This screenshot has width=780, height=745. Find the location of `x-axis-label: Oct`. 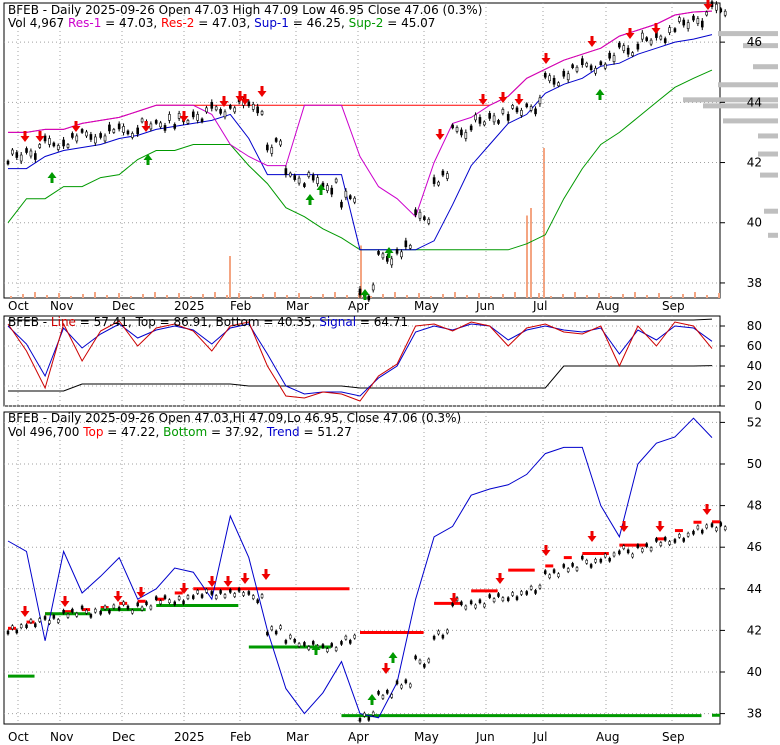

x-axis-label: Oct is located at coordinates (18, 737).